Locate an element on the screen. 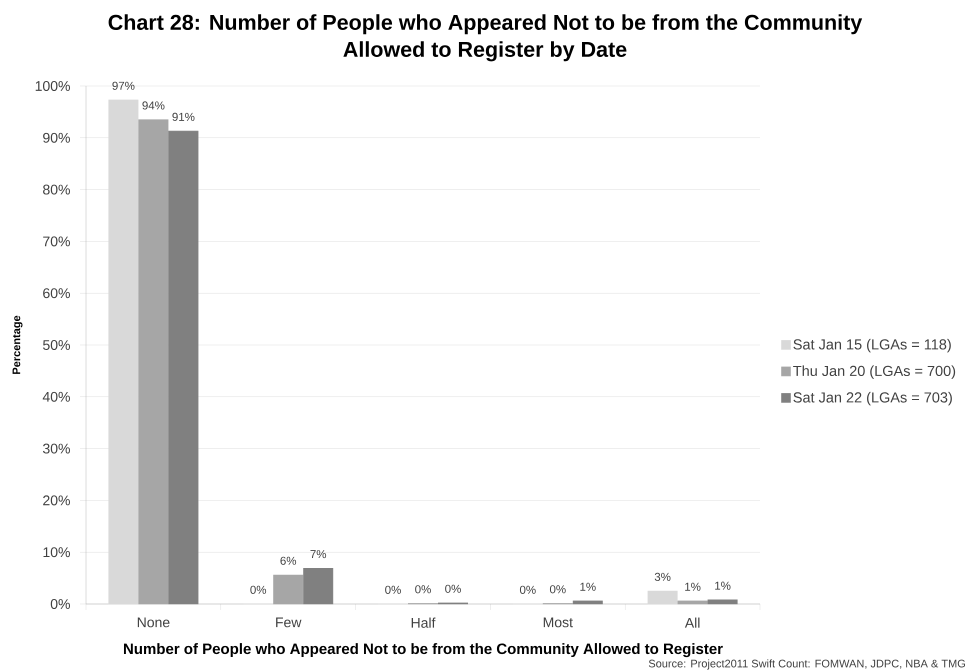 The width and height of the screenshot is (968, 670). x-tick-label: Most is located at coordinates (558, 623).